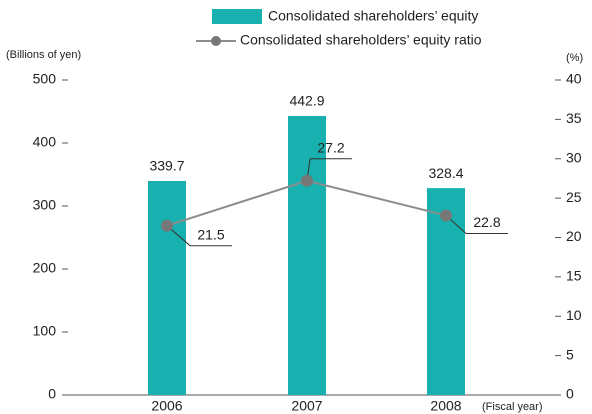 The width and height of the screenshot is (592, 414). What do you see at coordinates (445, 406) in the screenshot?
I see `x-tick-label: 2008` at bounding box center [445, 406].